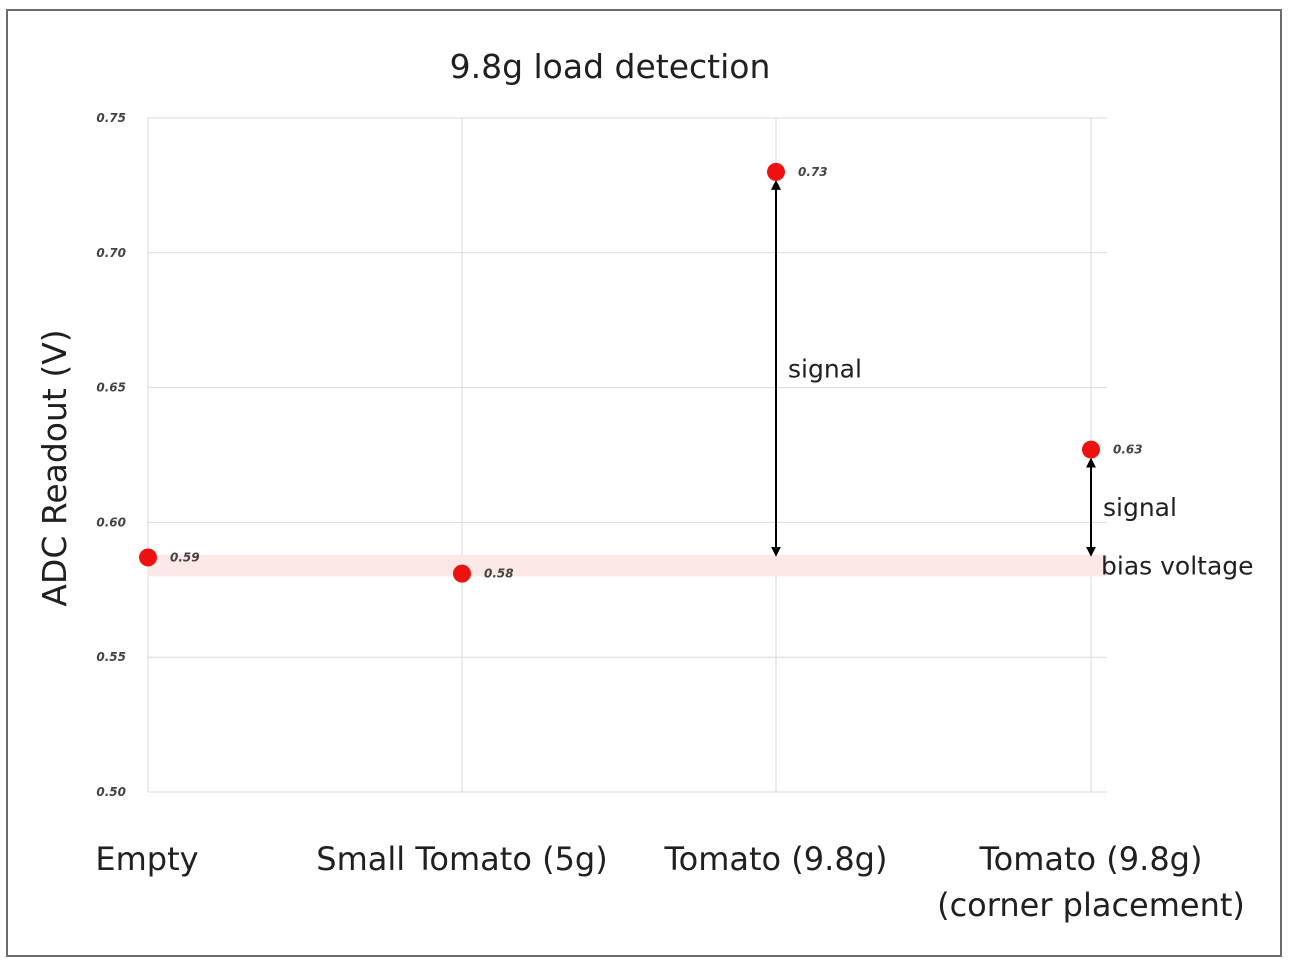 This screenshot has height=965, width=1290. Describe the element at coordinates (111, 522) in the screenshot. I see `y-tick-label: 0.60` at that location.